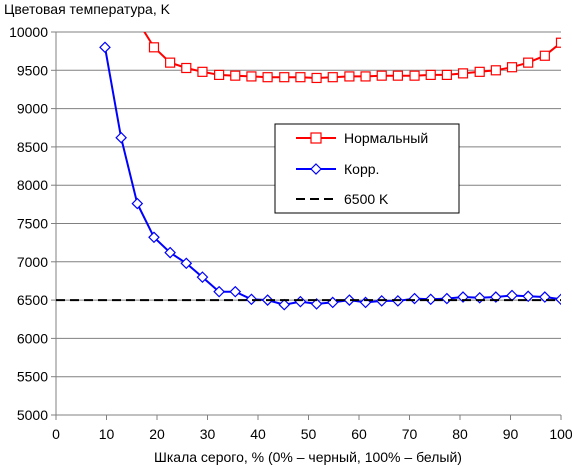 This screenshot has width=572, height=467. Describe the element at coordinates (107, 434) in the screenshot. I see `x-tick-label: 10` at that location.